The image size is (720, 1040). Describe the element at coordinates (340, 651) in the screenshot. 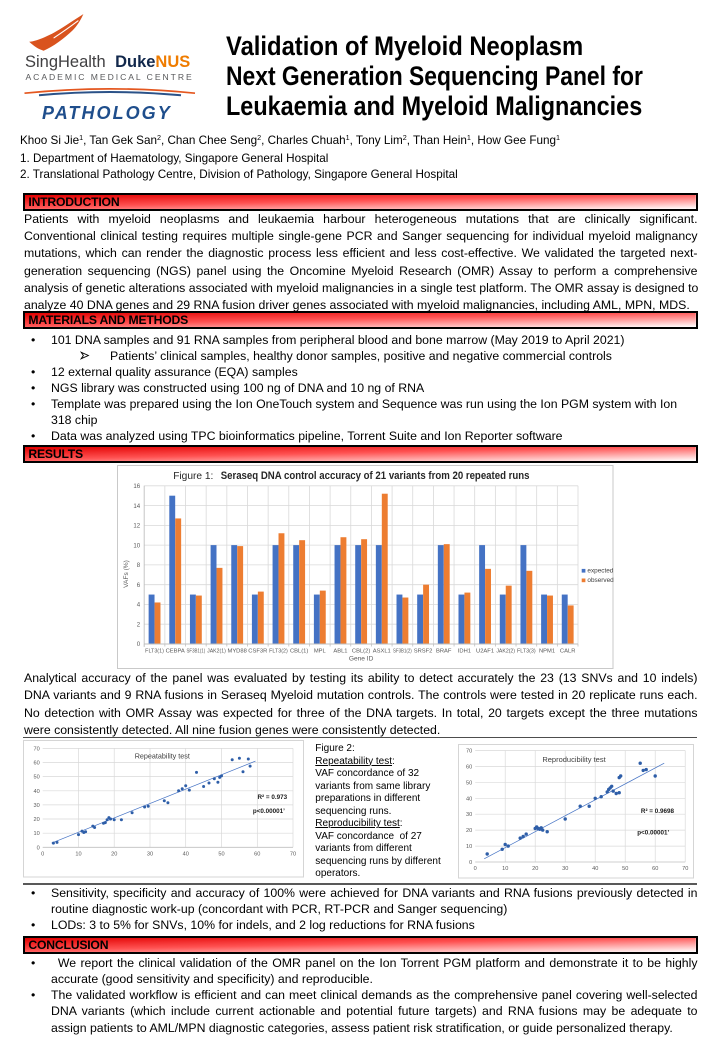

I see `svg-text: ABL1` at that location.